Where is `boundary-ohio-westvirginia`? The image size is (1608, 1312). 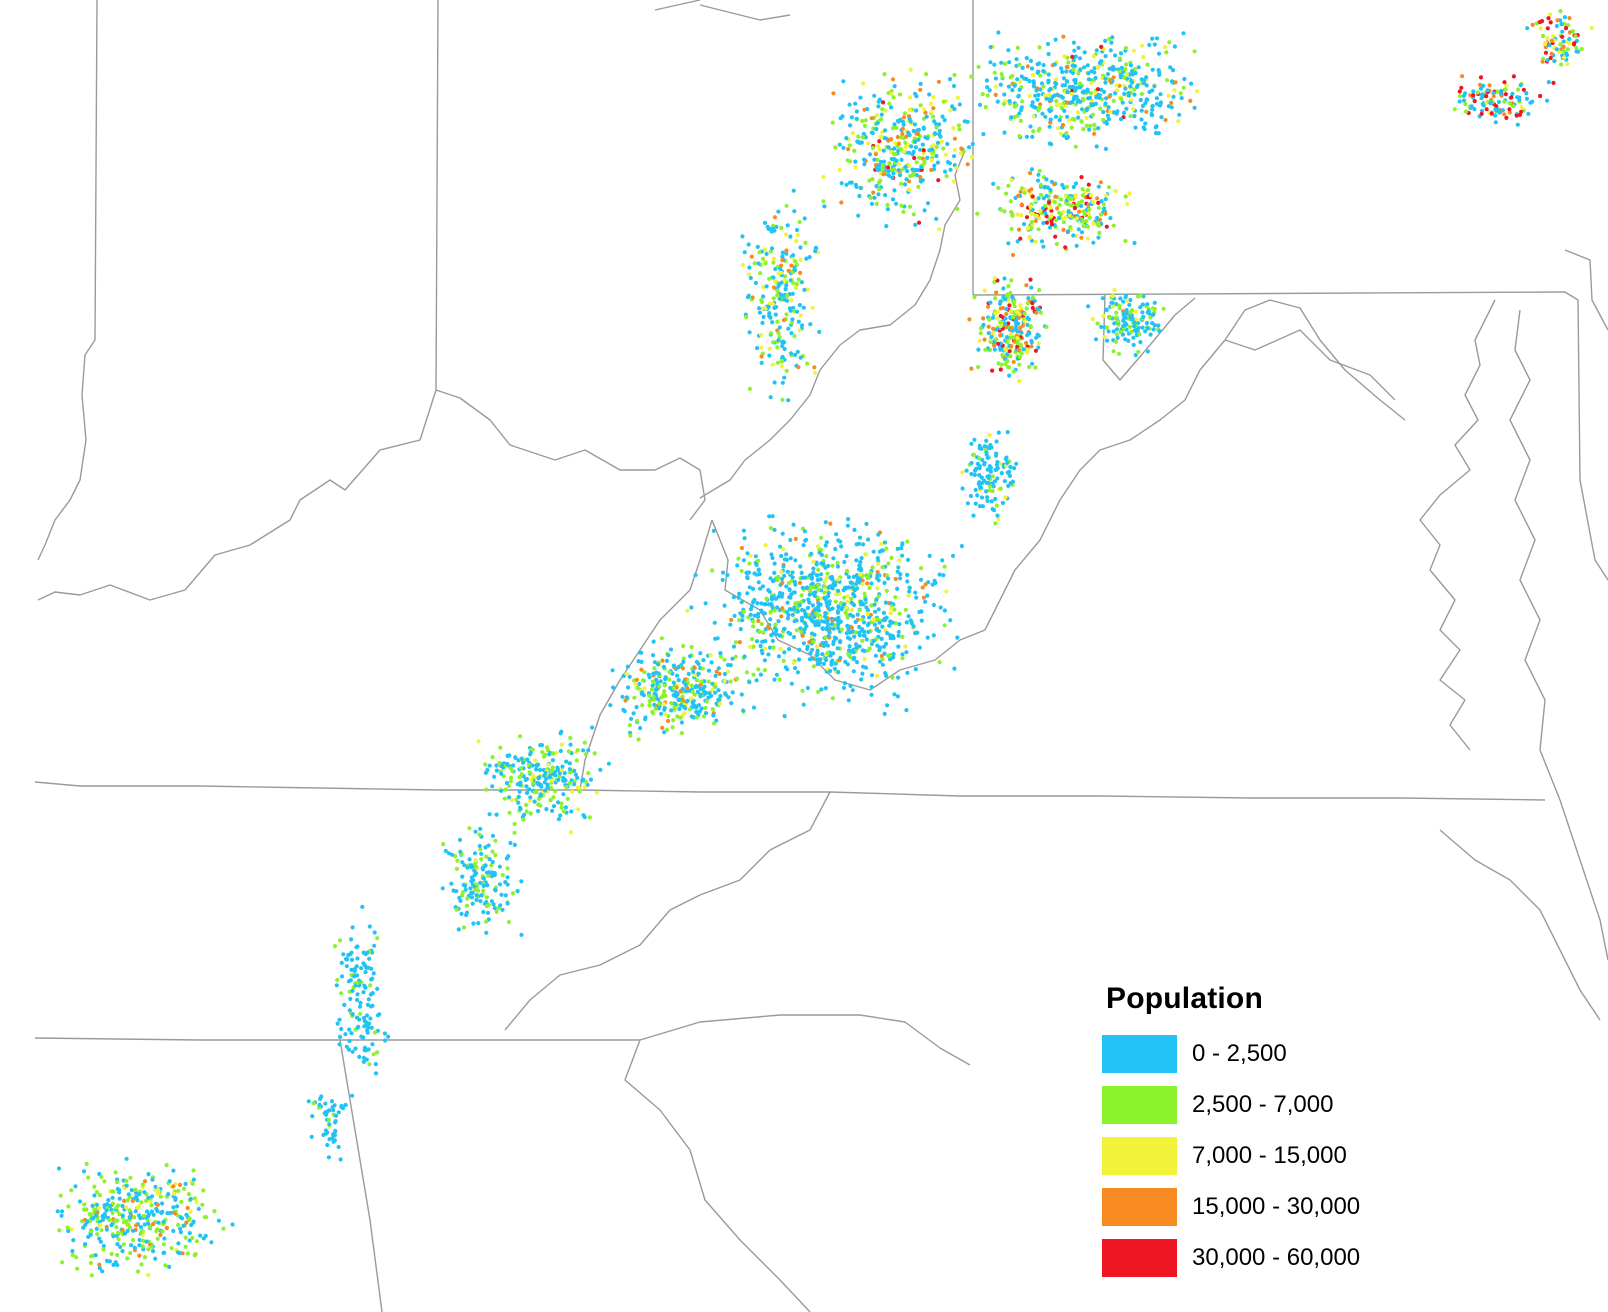 boundary-ohio-westvirginia is located at coordinates (832, 324).